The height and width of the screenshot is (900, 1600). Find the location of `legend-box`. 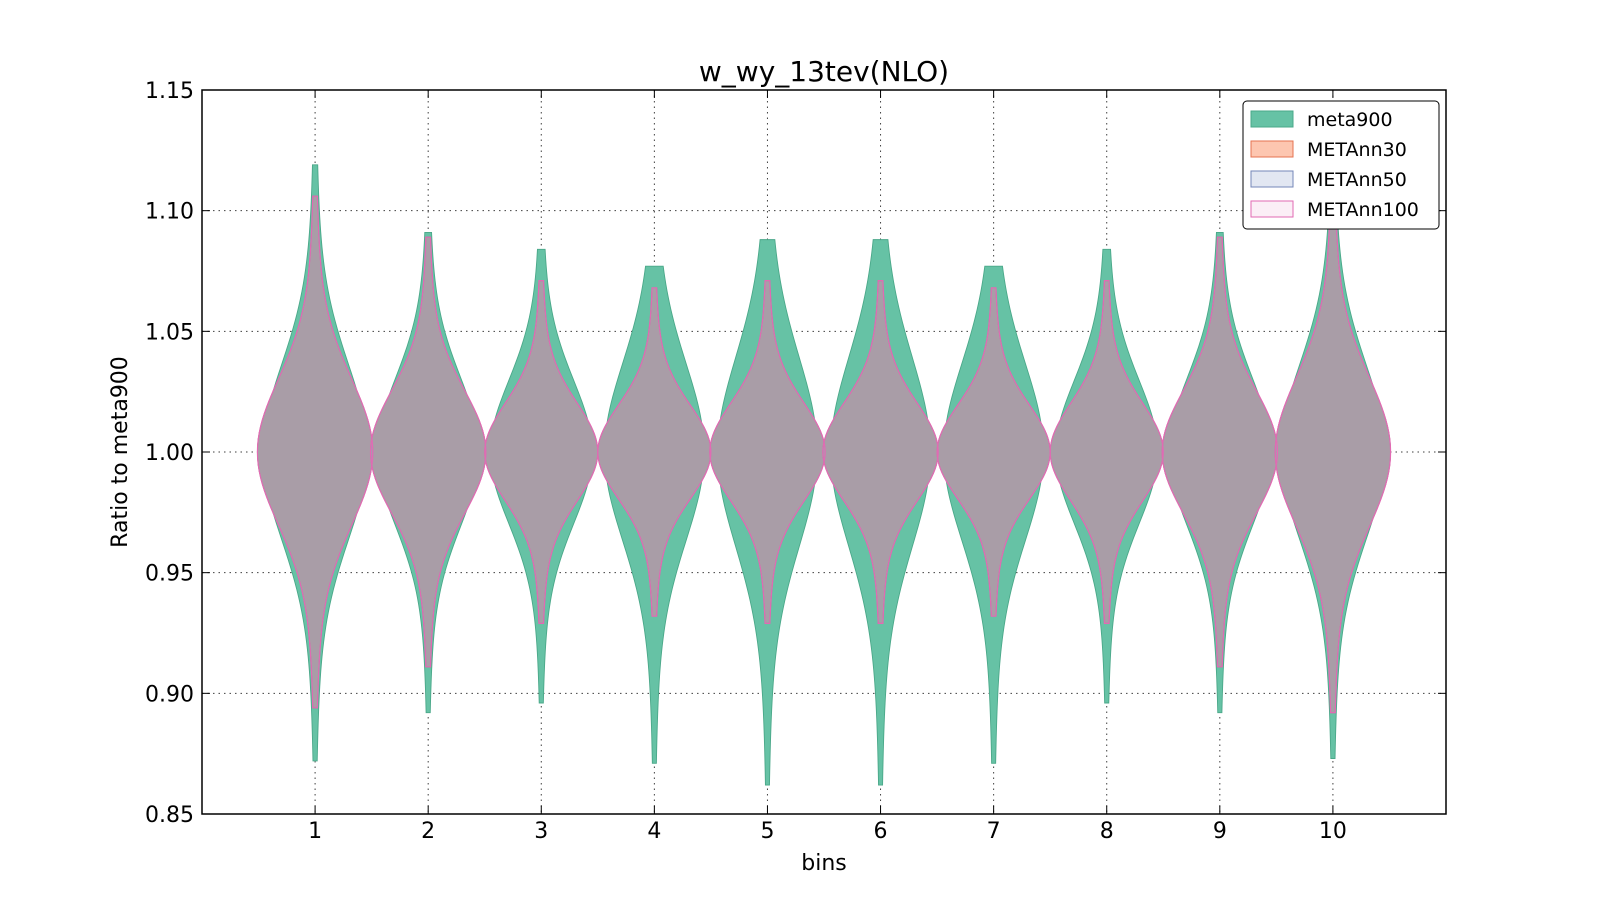

legend-box is located at coordinates (1341, 165).